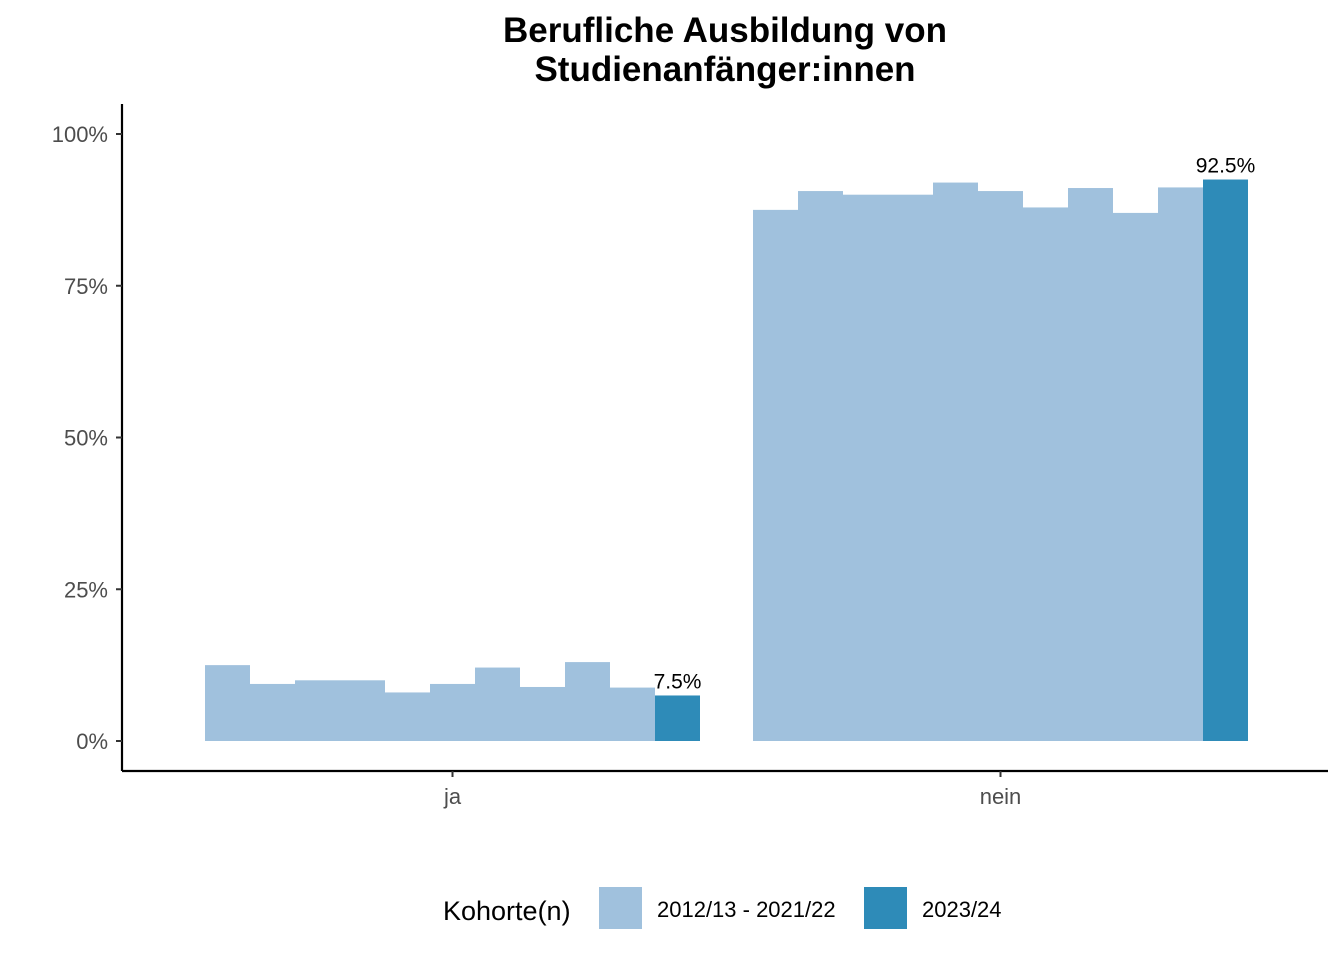 The height and width of the screenshot is (960, 1344). Describe the element at coordinates (86, 589) in the screenshot. I see `y-tick-label: 25%` at that location.